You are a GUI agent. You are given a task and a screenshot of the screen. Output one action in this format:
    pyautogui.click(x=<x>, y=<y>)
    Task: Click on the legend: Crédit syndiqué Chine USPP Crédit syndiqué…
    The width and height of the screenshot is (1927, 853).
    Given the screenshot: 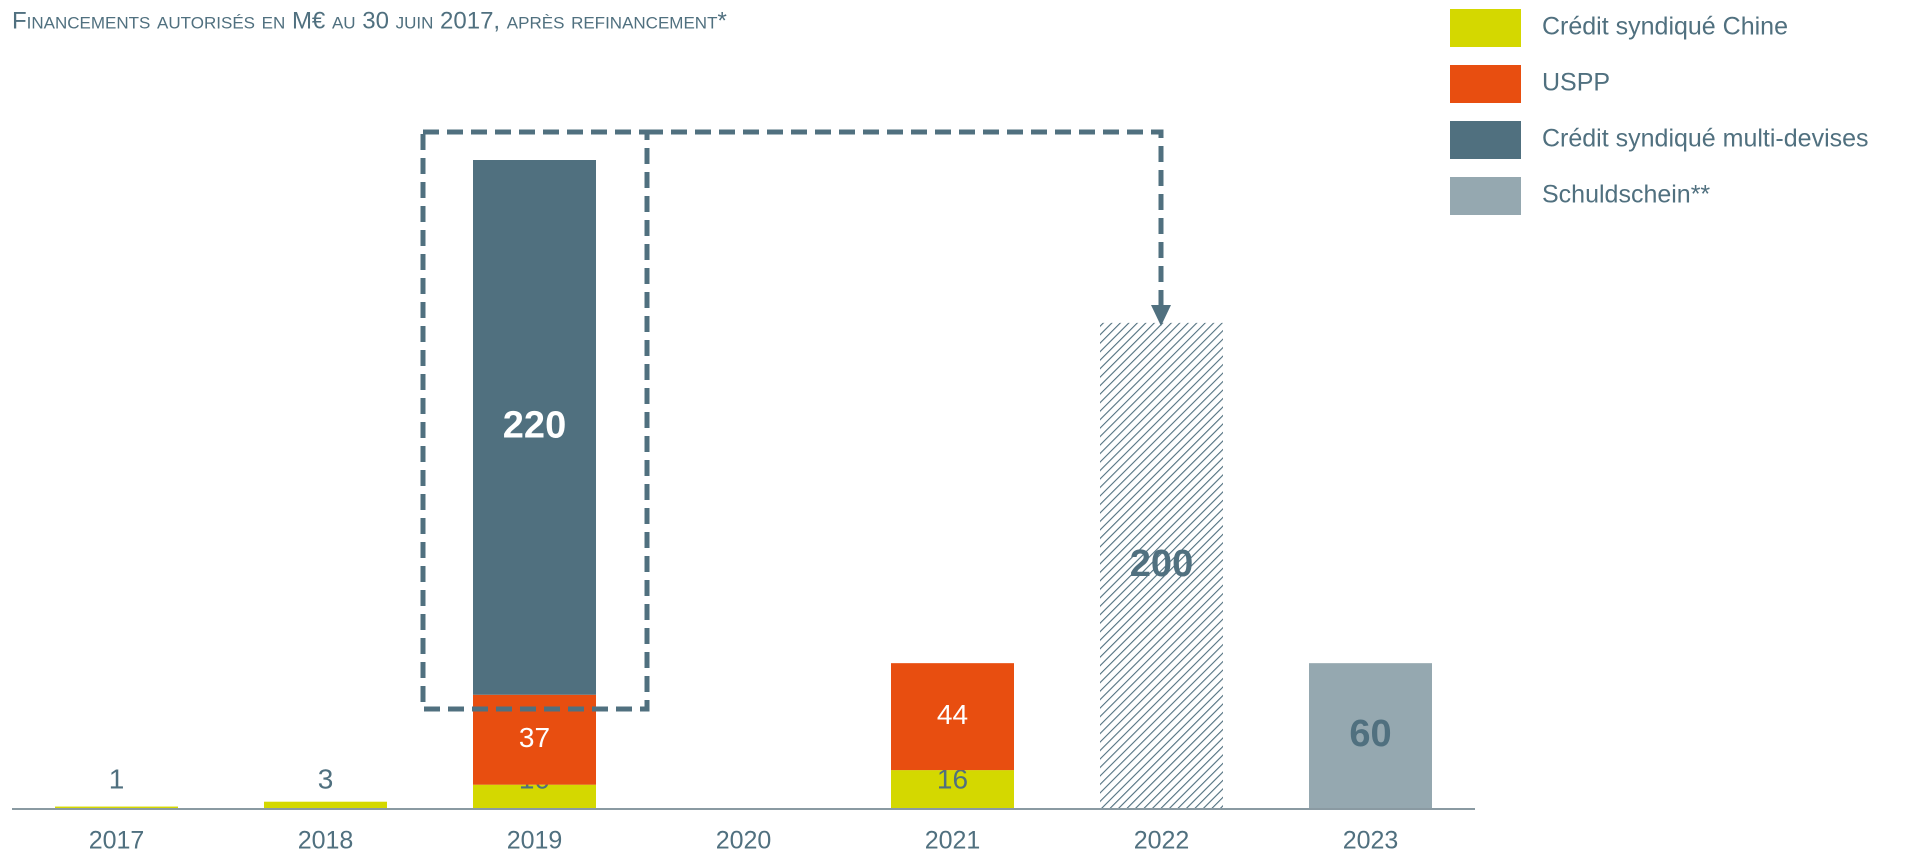 What is the action you would take?
    pyautogui.click(x=1659, y=112)
    